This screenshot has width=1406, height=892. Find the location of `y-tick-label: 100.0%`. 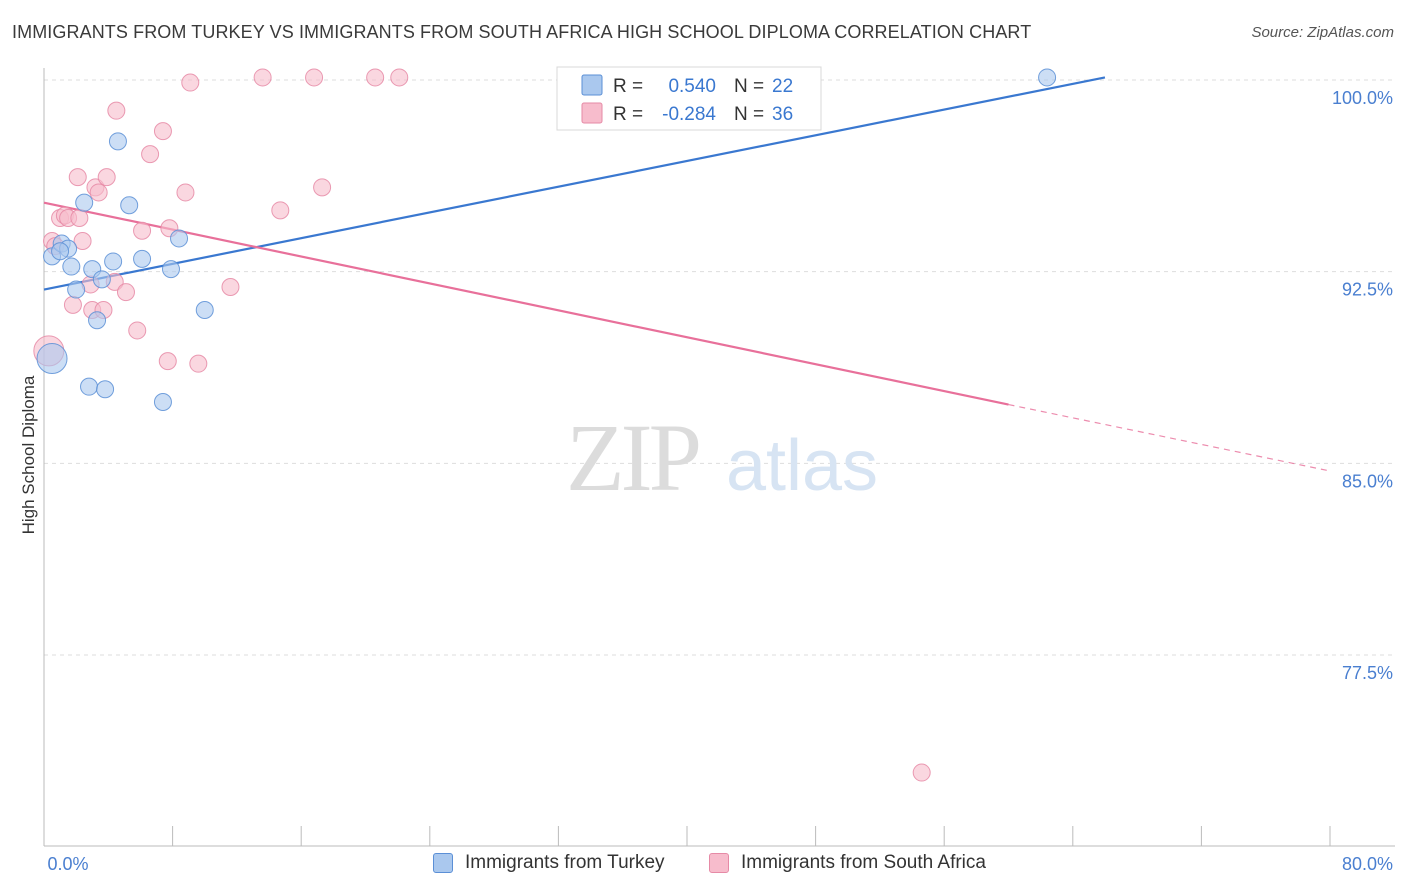

y-tick-label: 100.0% is located at coordinates (1362, 98).